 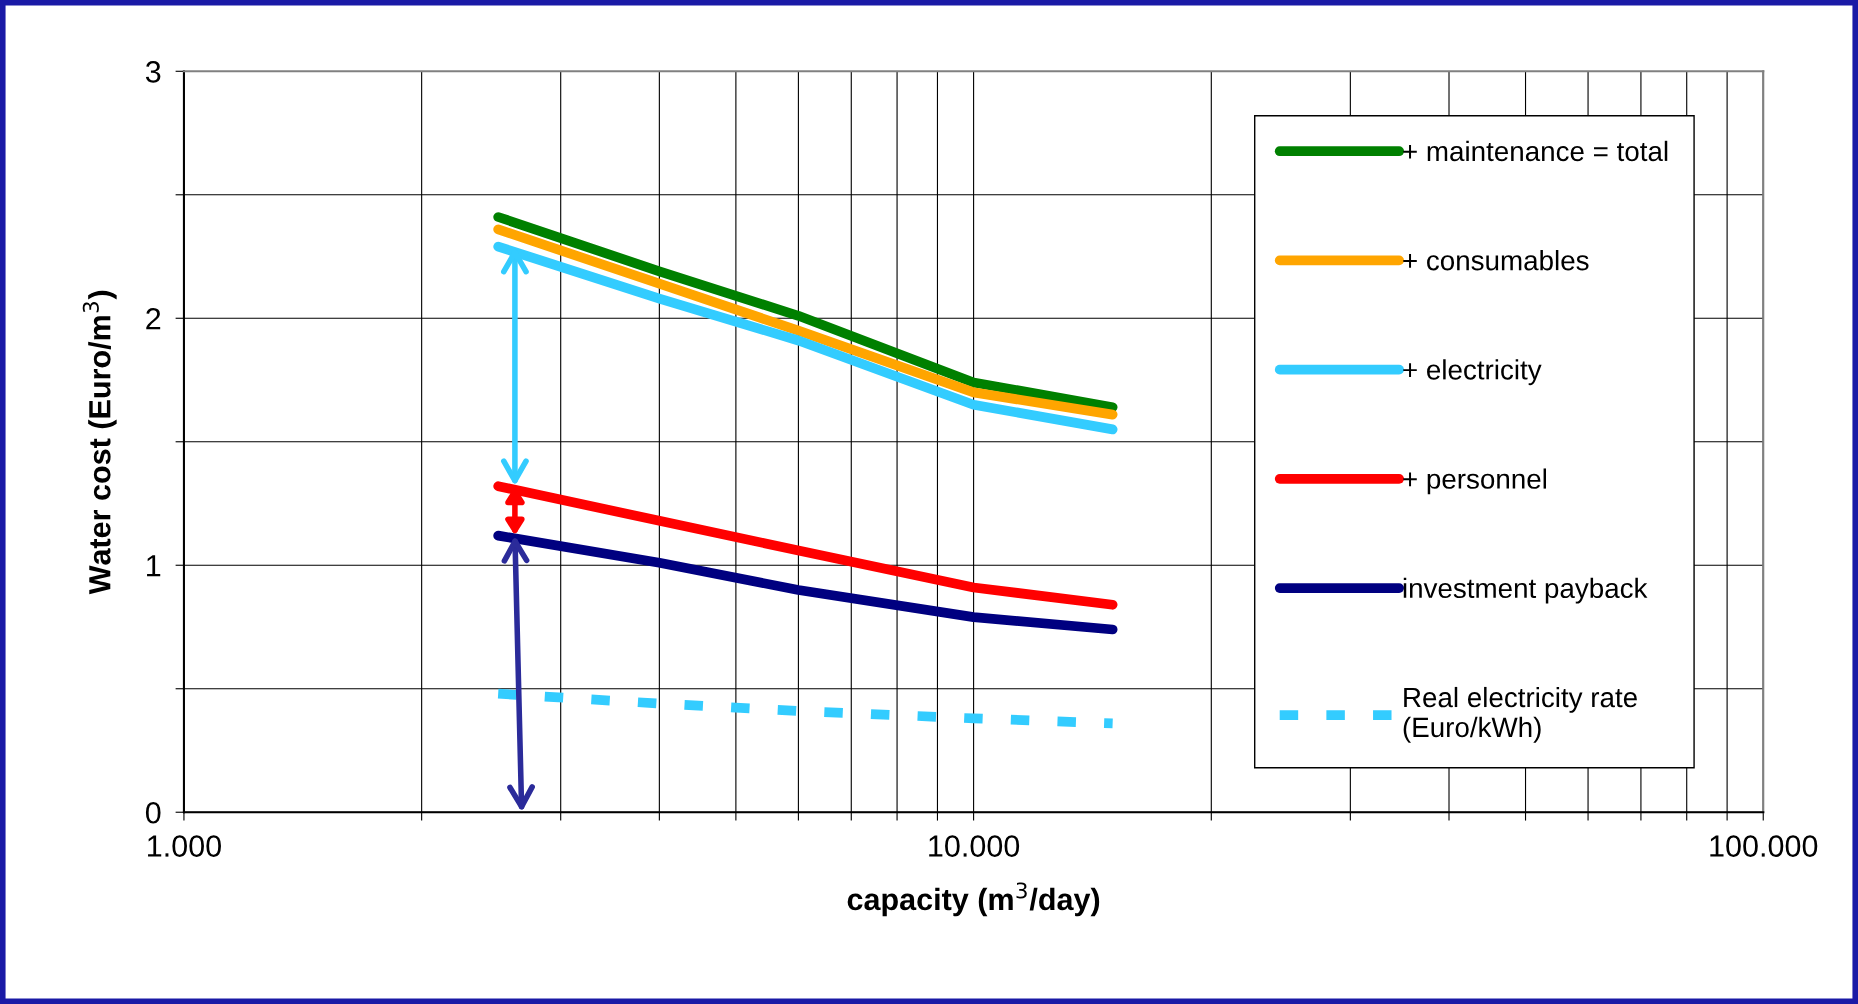 What do you see at coordinates (974, 846) in the screenshot?
I see `x-tick-label: 10.000` at bounding box center [974, 846].